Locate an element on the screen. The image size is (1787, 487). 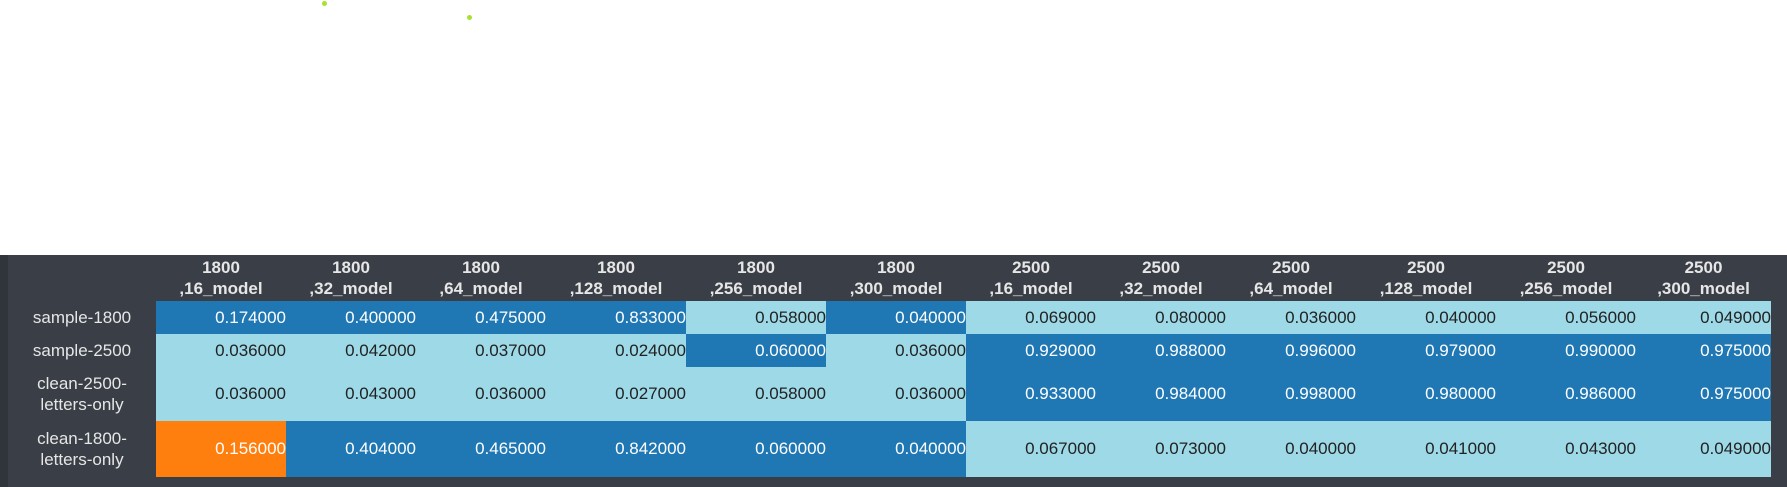
index-header is located at coordinates (82, 278).